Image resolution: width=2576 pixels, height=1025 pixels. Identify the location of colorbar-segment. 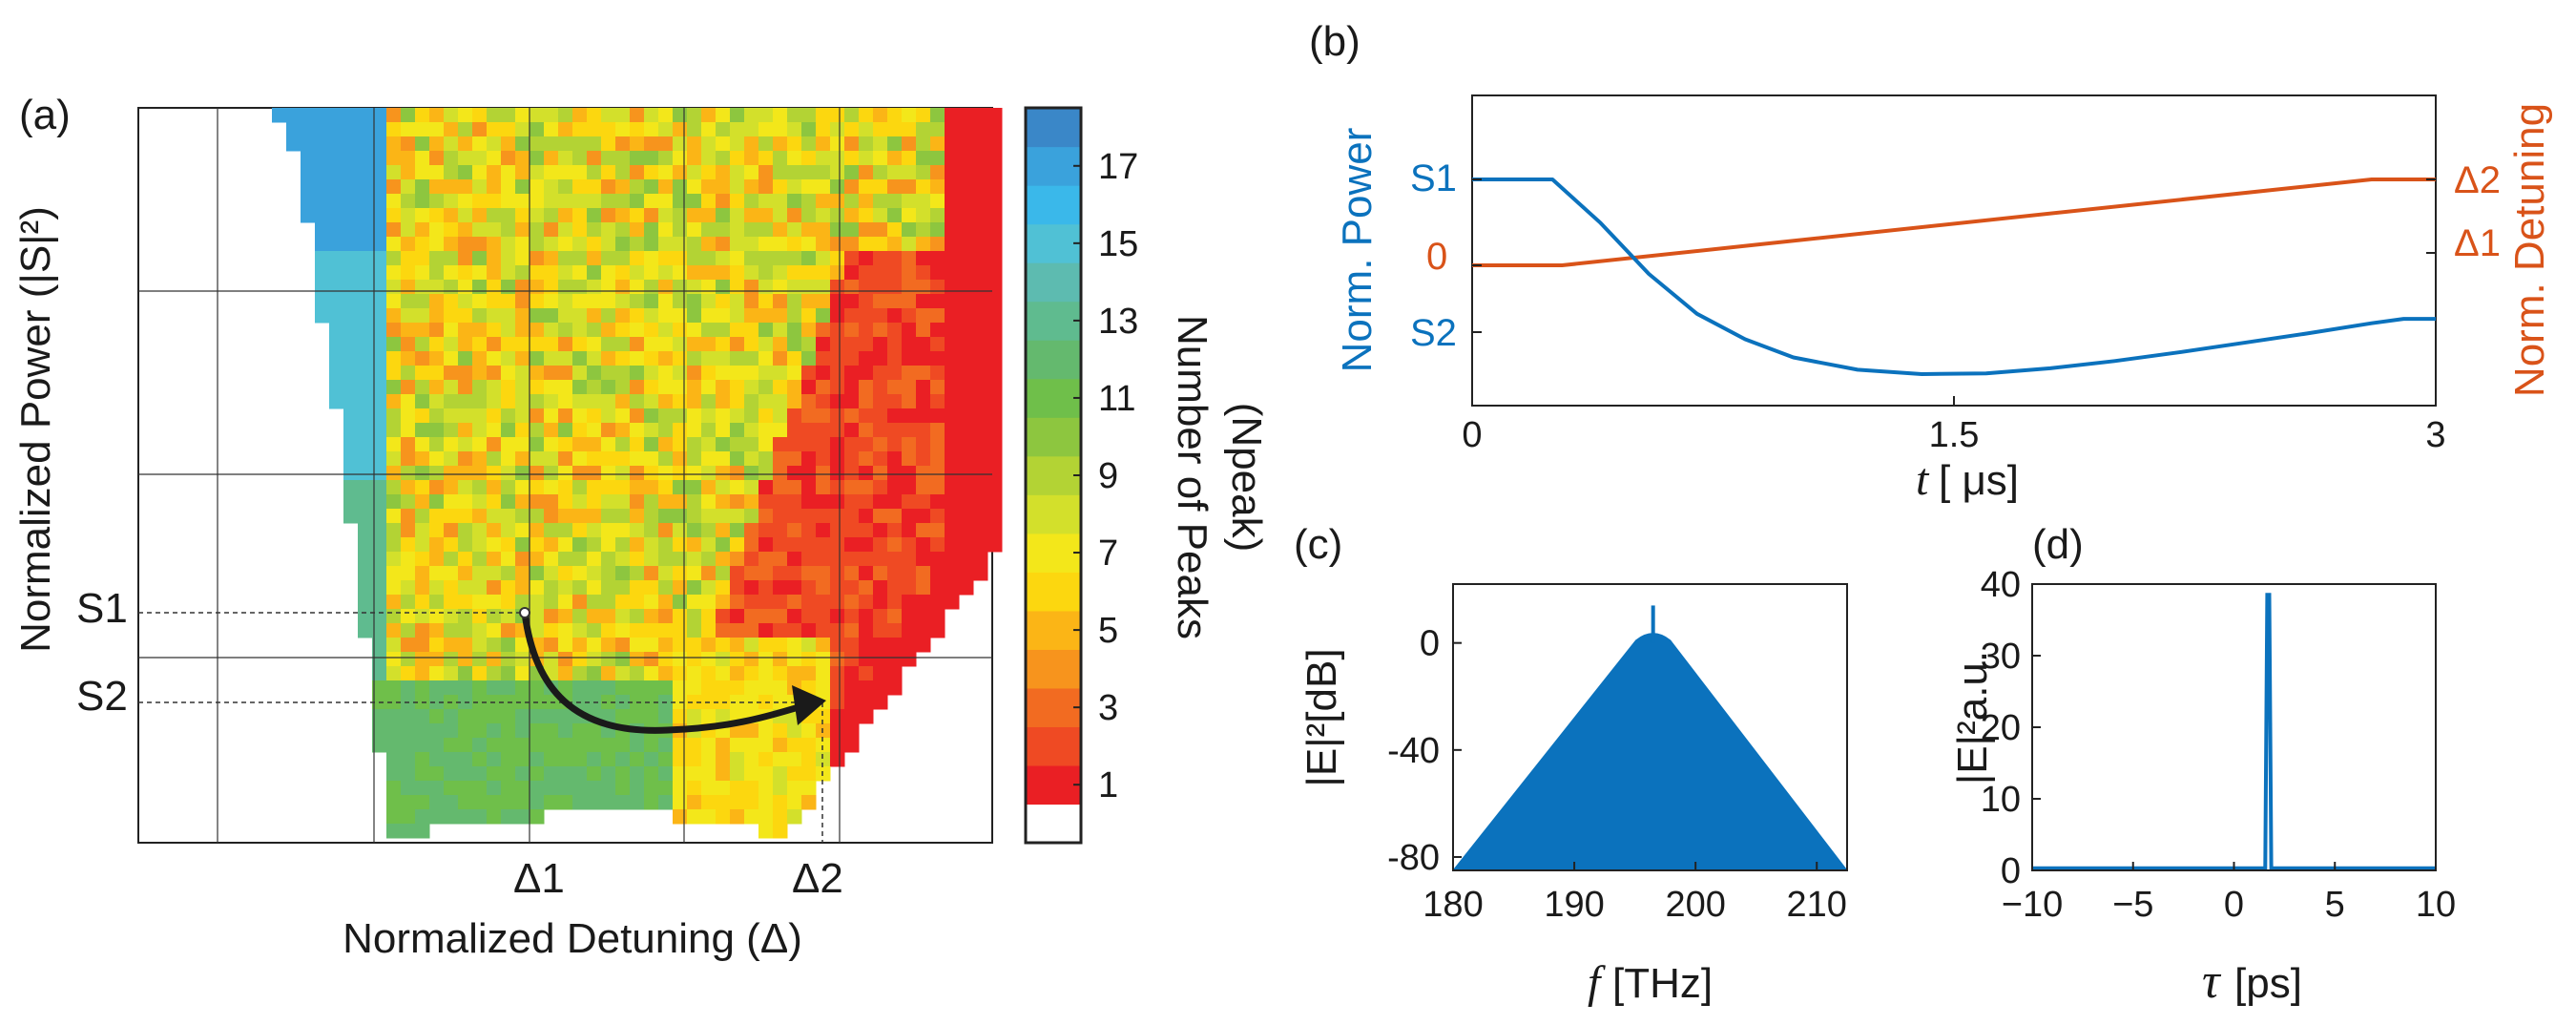
(1053, 553).